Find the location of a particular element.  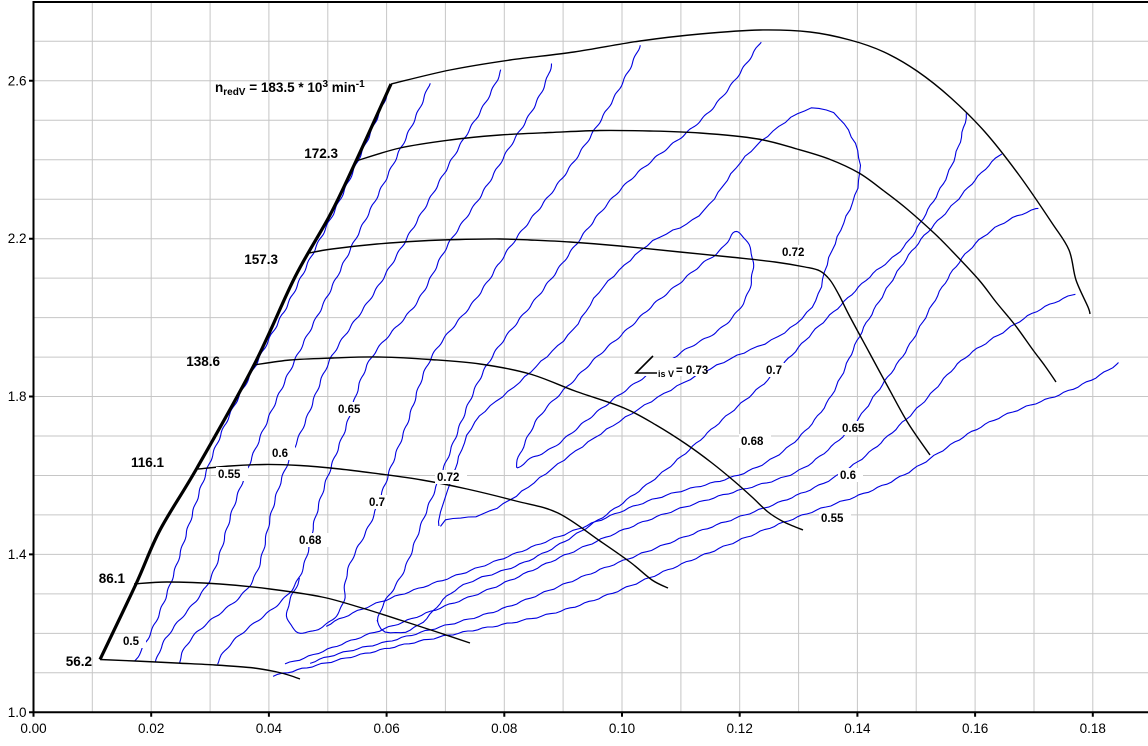

svg-text: 2.6 is located at coordinates (17, 80).